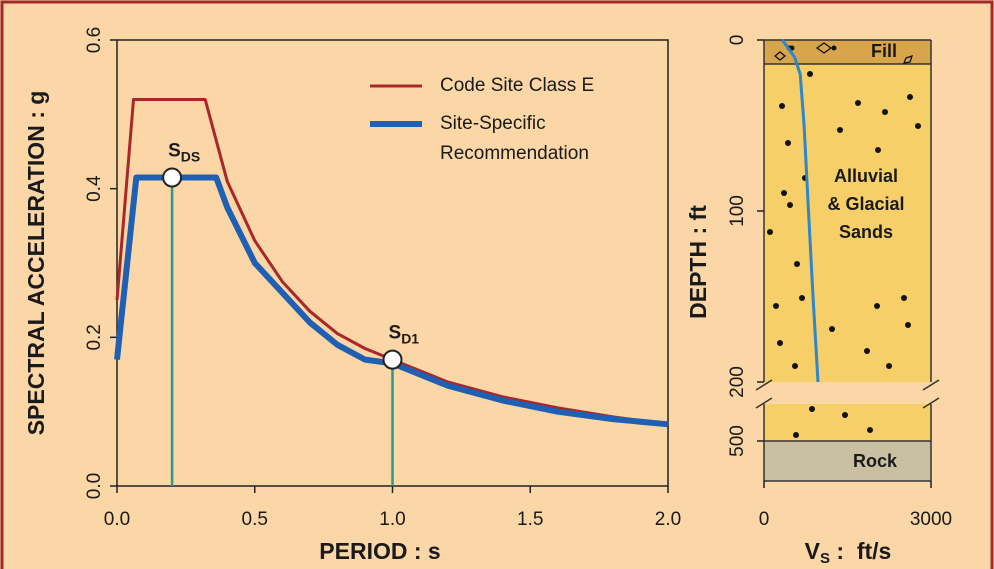  Describe the element at coordinates (860, 551) in the screenshot. I see `x-axis-title-part: : ft/s` at that location.